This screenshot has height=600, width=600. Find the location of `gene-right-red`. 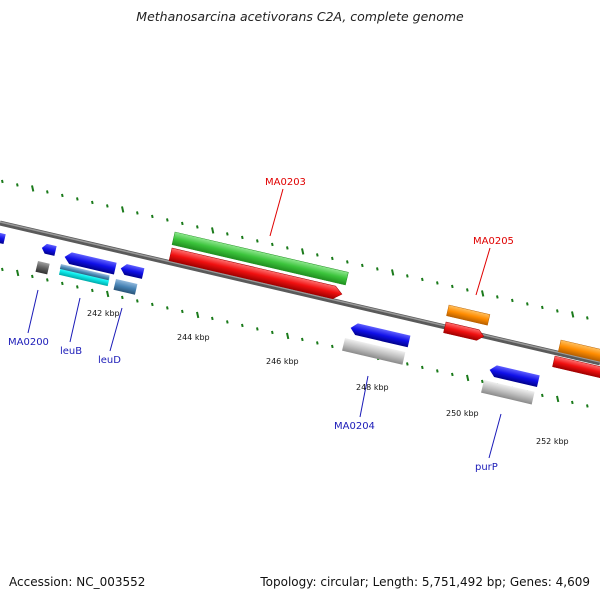

gene-right-red is located at coordinates (576, 368).